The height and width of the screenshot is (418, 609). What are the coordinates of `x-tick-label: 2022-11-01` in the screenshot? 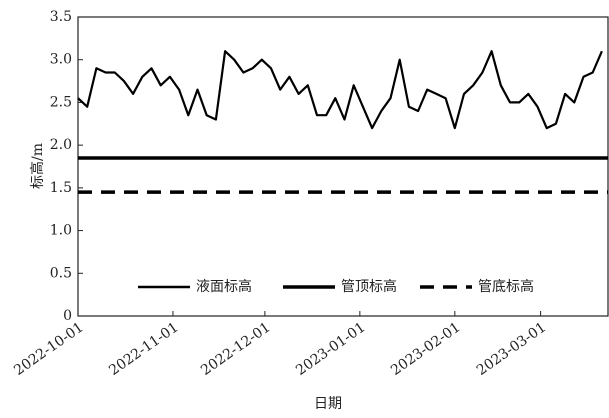 It's located at (143, 348).